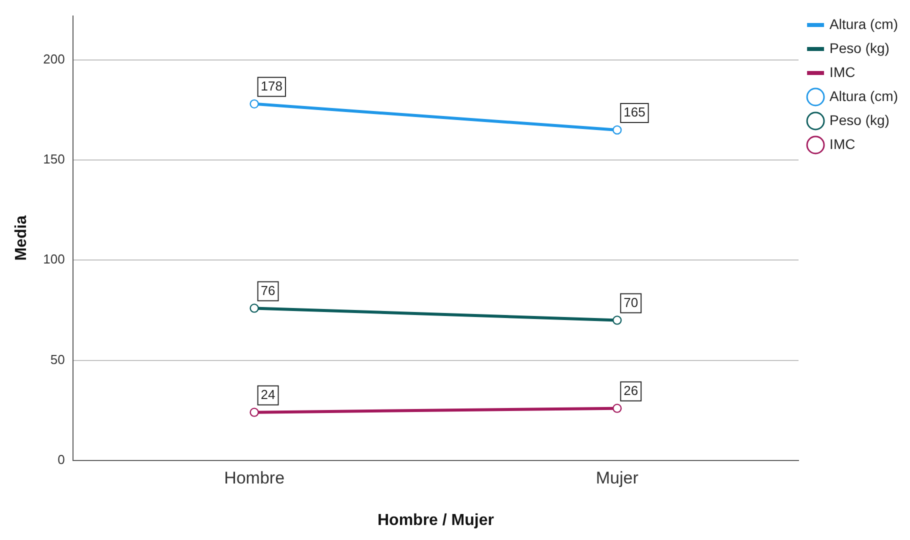 This screenshot has height=540, width=910. Describe the element at coordinates (268, 290) in the screenshot. I see `data-label: 76` at that location.